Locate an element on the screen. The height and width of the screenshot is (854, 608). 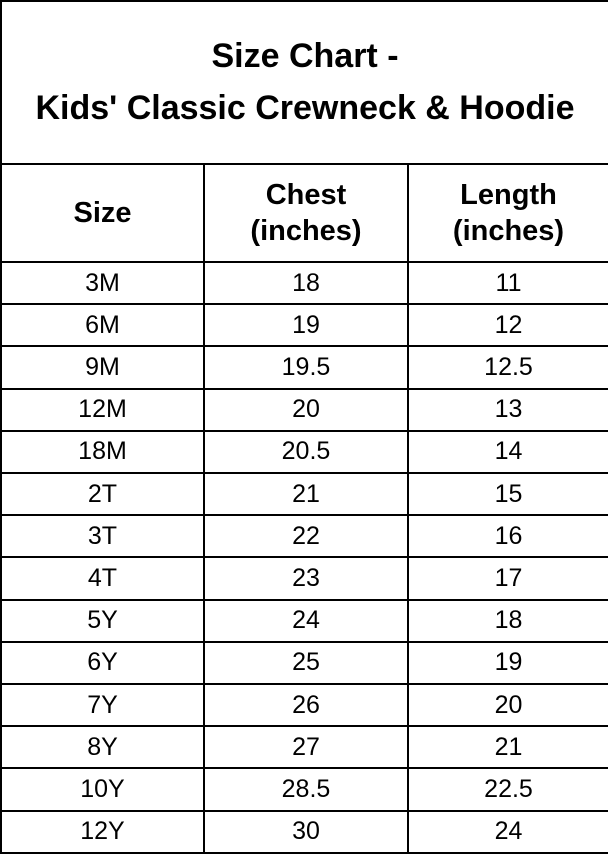
size-cell: 6Y is located at coordinates (102, 663).